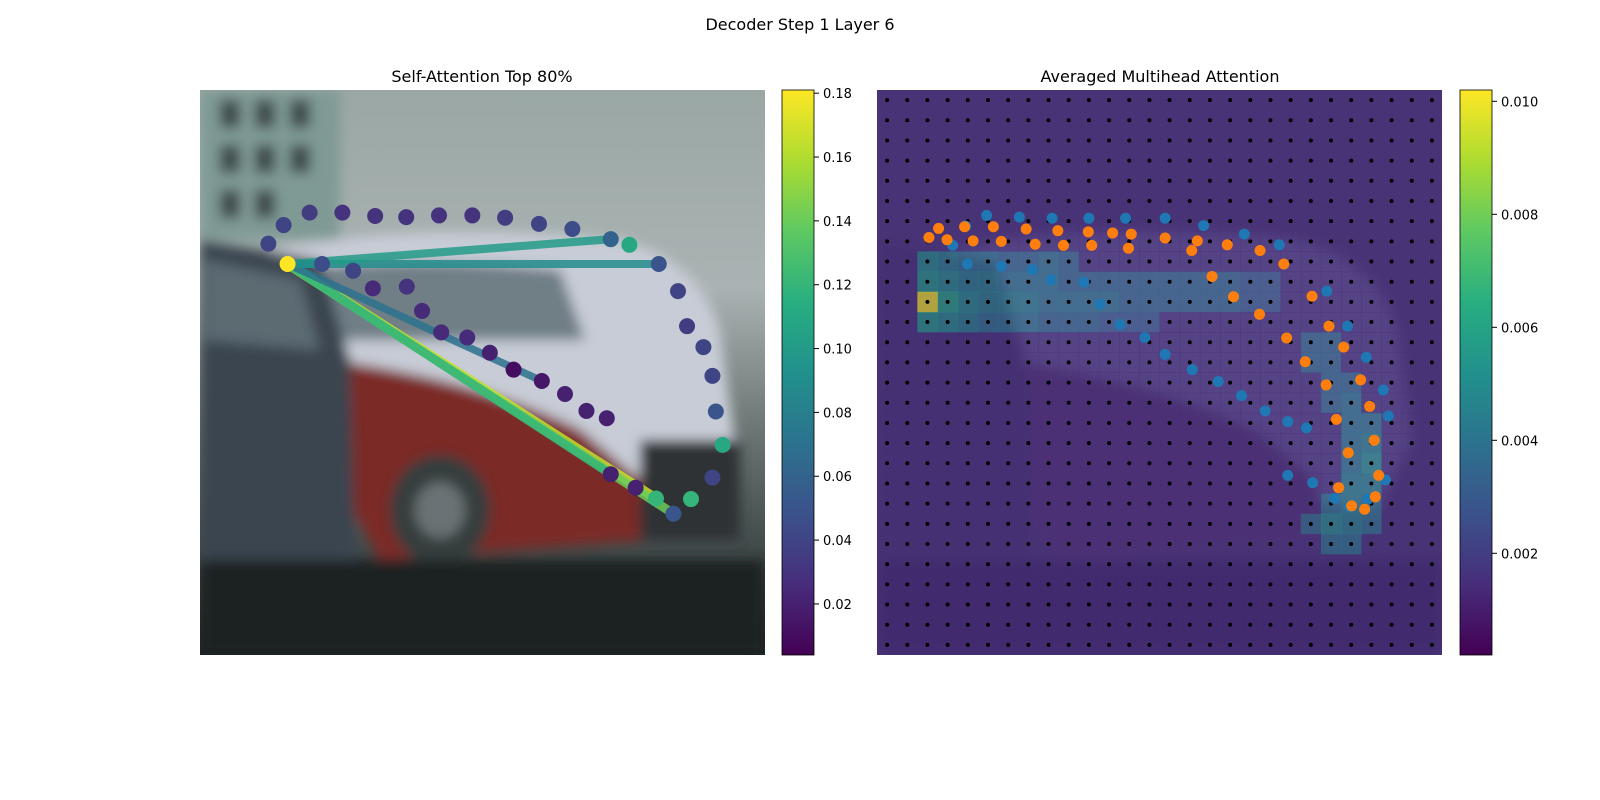  Describe the element at coordinates (837, 158) in the screenshot. I see `colorbar-tick-label: 0.16` at that location.